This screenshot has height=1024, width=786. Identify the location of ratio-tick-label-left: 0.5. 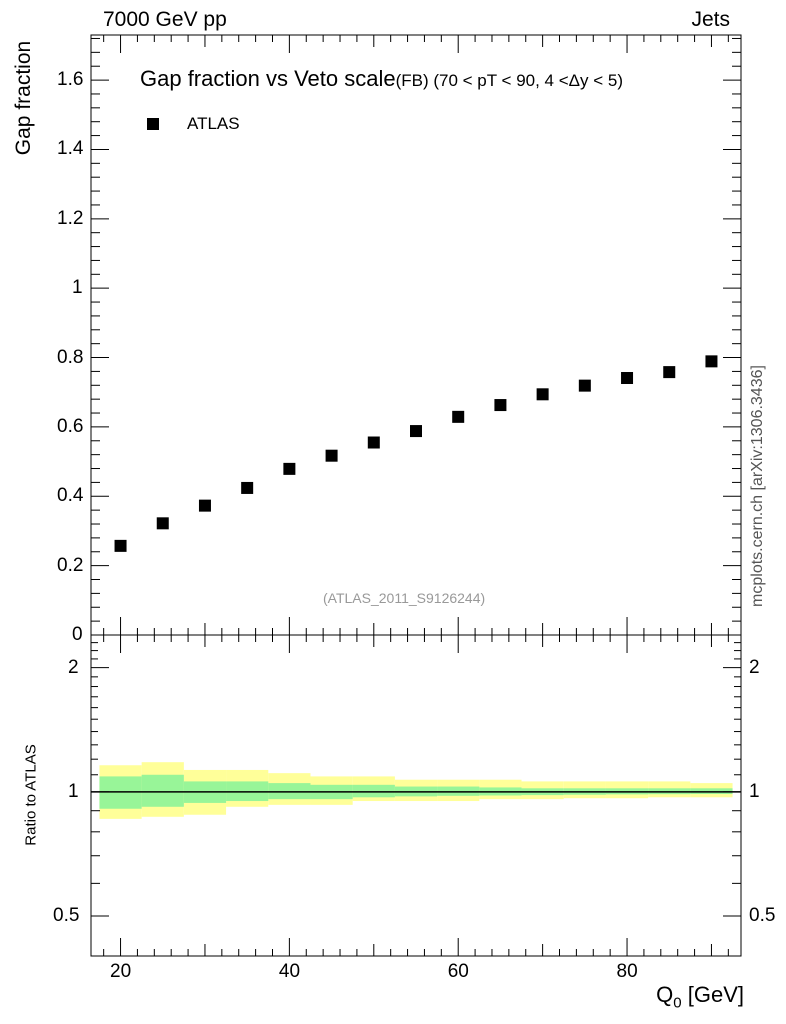
(66, 916).